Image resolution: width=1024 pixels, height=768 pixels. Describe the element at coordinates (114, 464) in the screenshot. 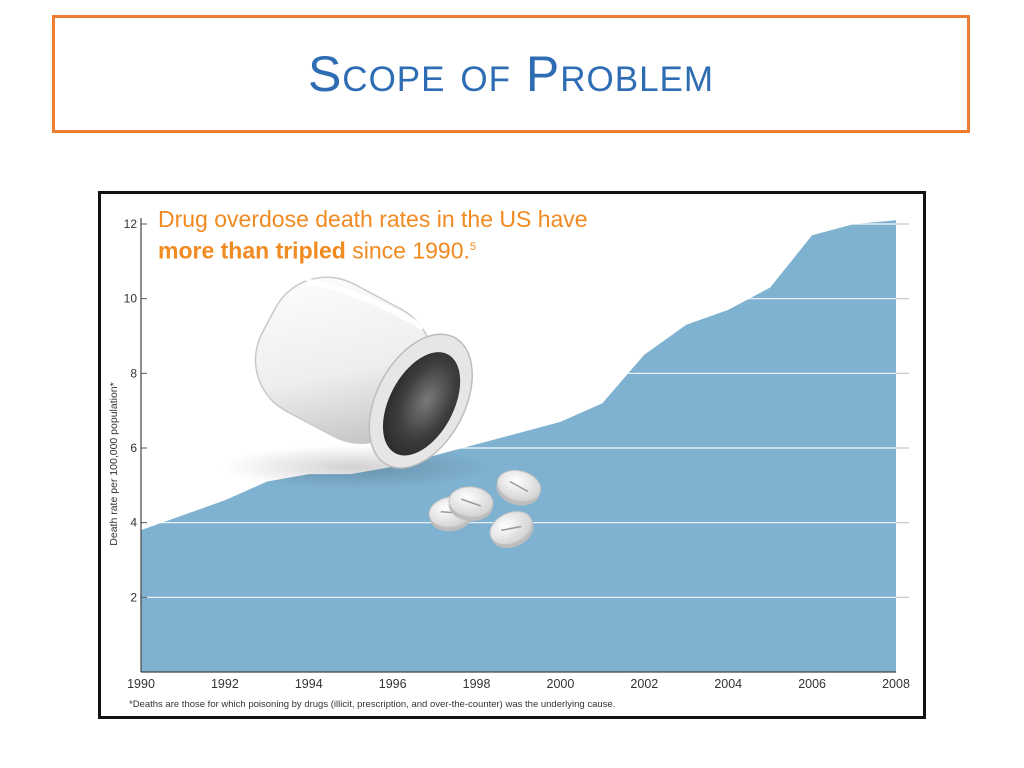

I see `y-axis-label: Death rate per 100,000 population*` at that location.